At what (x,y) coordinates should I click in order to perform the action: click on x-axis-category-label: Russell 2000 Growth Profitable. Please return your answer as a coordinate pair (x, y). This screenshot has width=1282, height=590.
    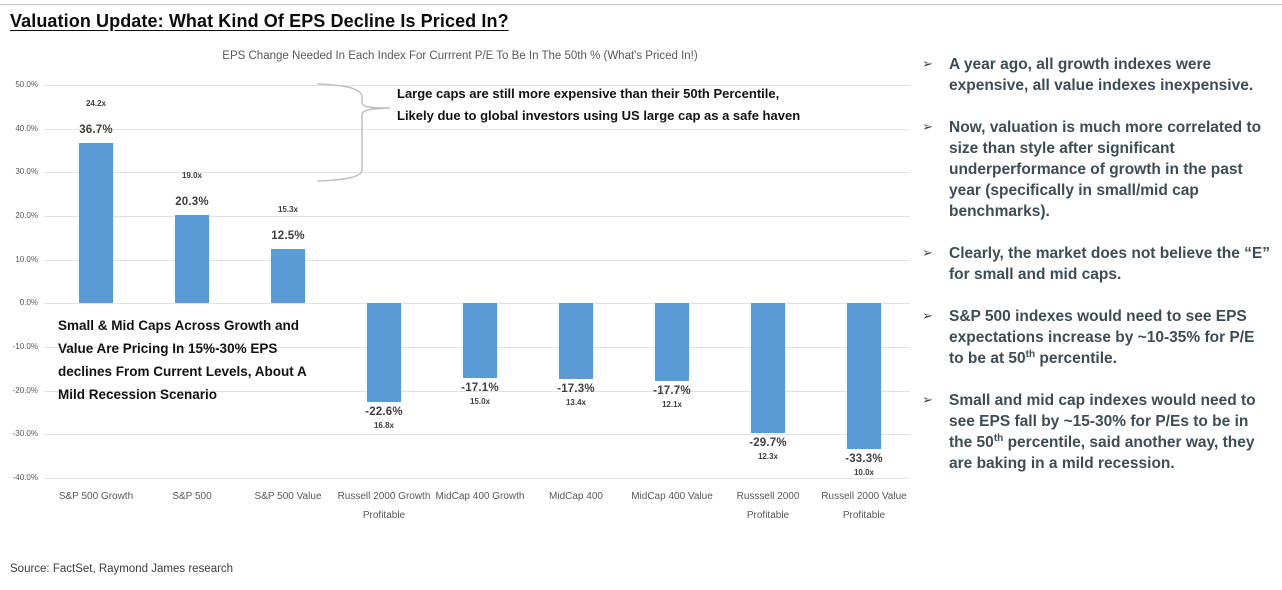
    Looking at the image, I should click on (384, 506).